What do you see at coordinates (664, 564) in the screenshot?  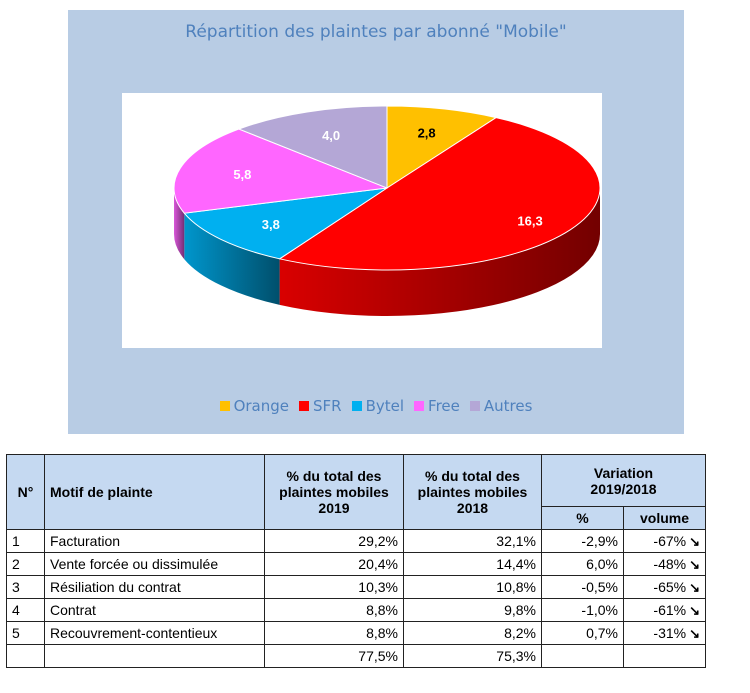 I see `cell-var-volume: -48% ↘` at bounding box center [664, 564].